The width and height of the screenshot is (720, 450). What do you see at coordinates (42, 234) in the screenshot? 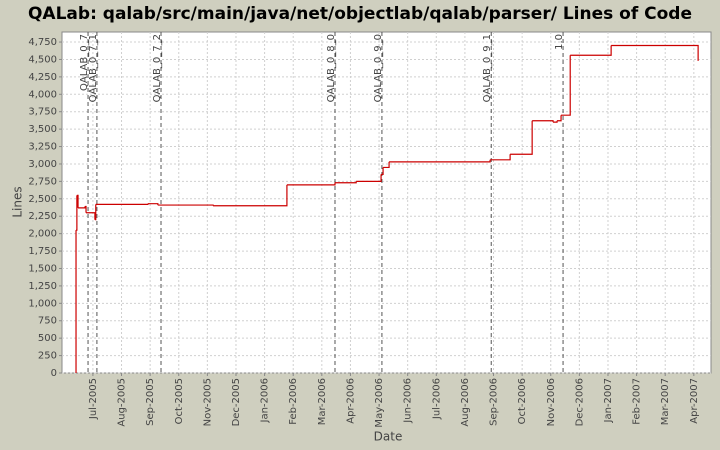
I see `y-tick-label: 2,000` at bounding box center [42, 234].